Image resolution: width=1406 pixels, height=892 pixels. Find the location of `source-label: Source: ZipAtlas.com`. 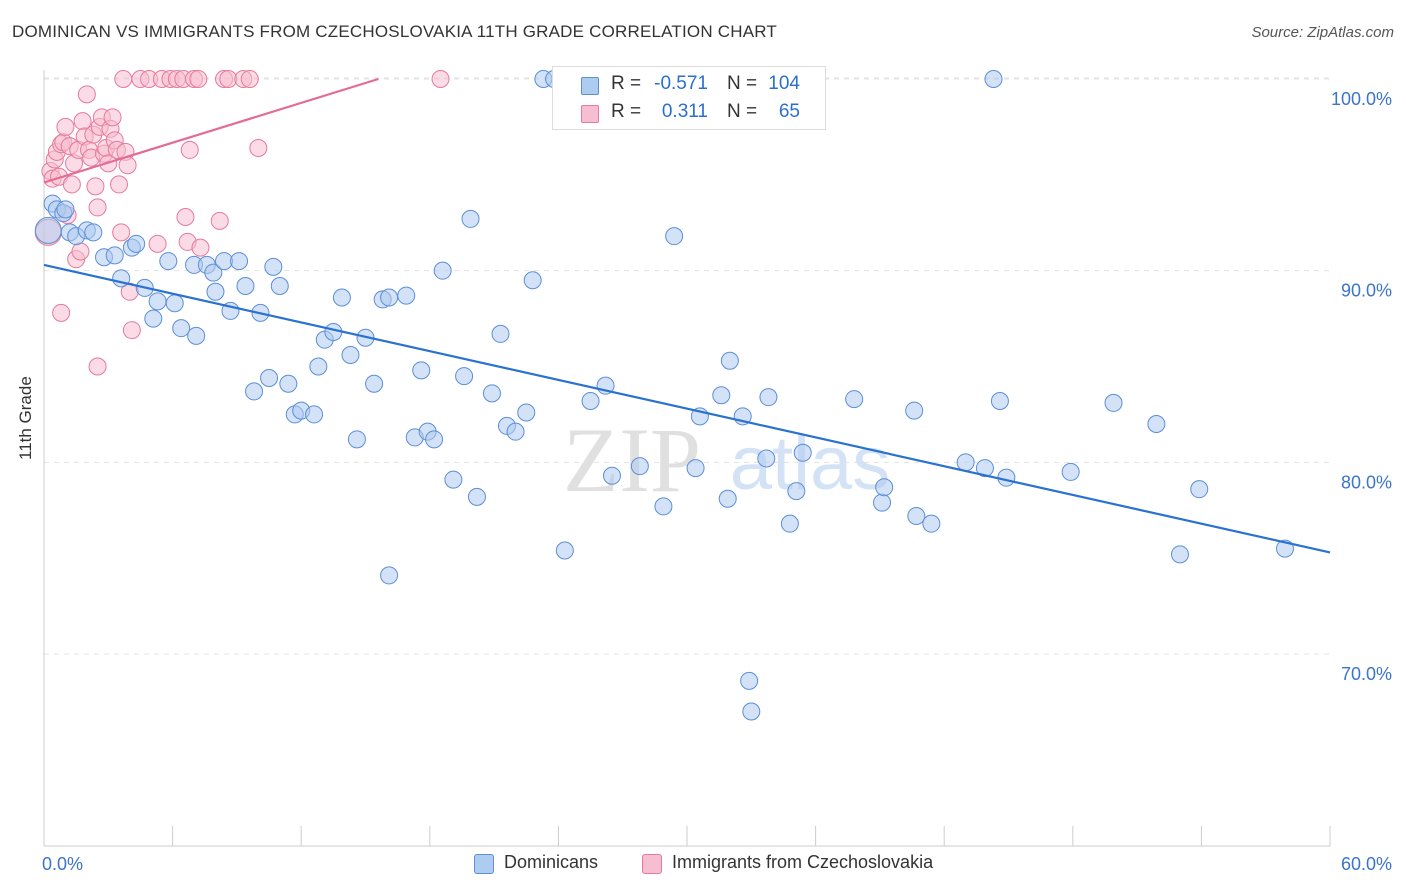

source-label: Source: ZipAtlas.com is located at coordinates (1322, 32).